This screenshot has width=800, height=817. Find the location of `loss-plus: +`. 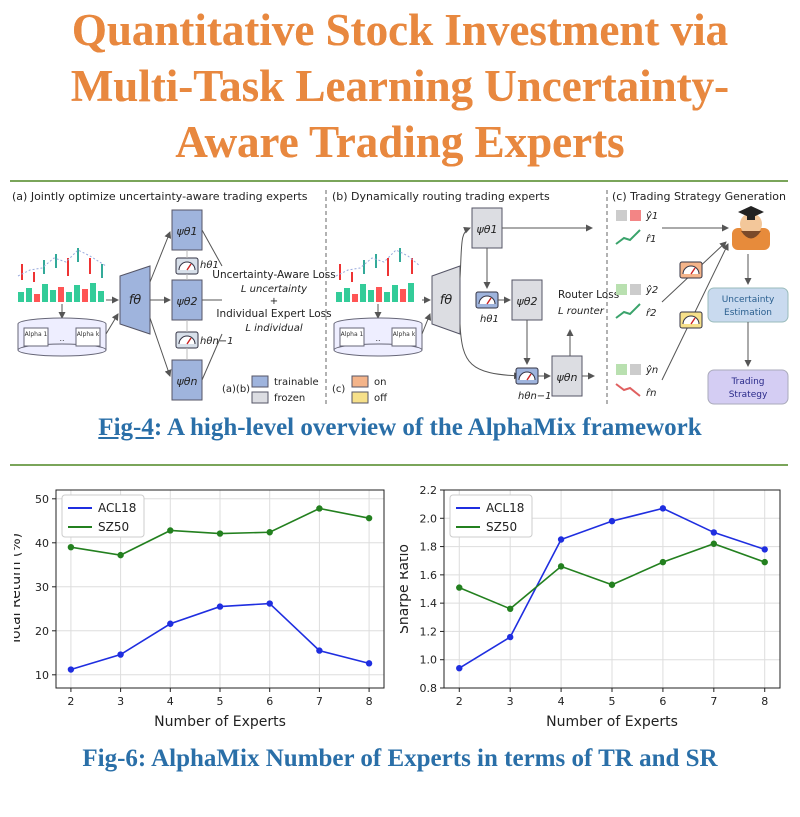

loss-plus: + is located at coordinates (274, 301).